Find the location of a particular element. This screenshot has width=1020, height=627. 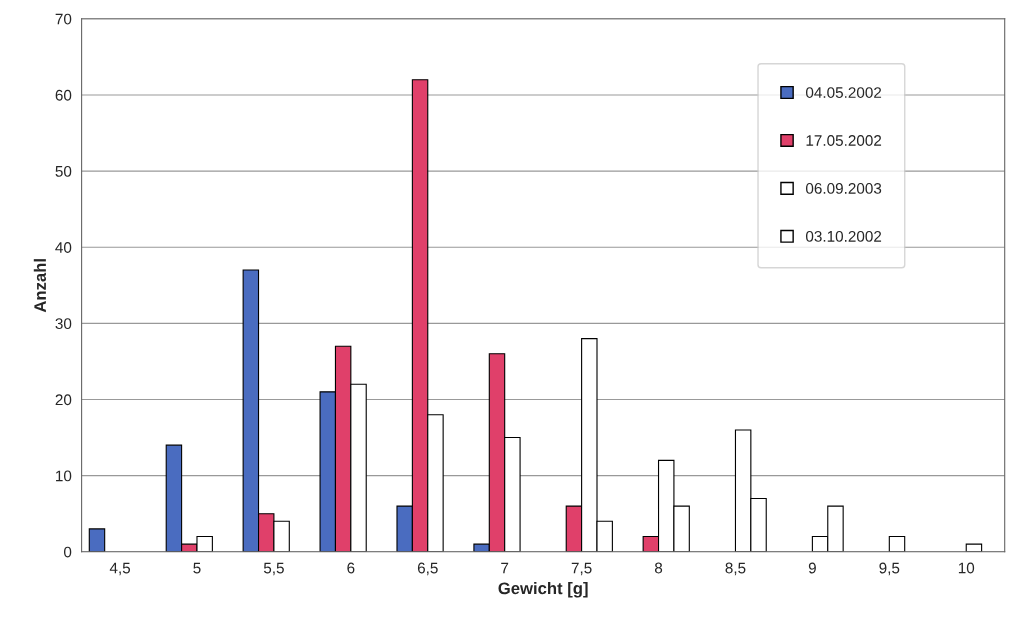

legend-label: 06.09.2003 is located at coordinates (843, 188).